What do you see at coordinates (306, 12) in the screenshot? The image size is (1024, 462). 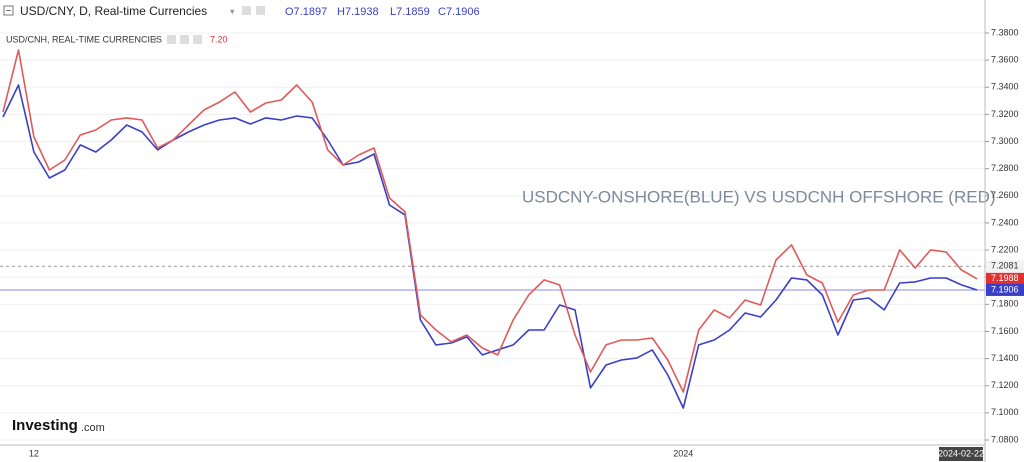 I see `ohlc-open: O7.1897` at bounding box center [306, 12].